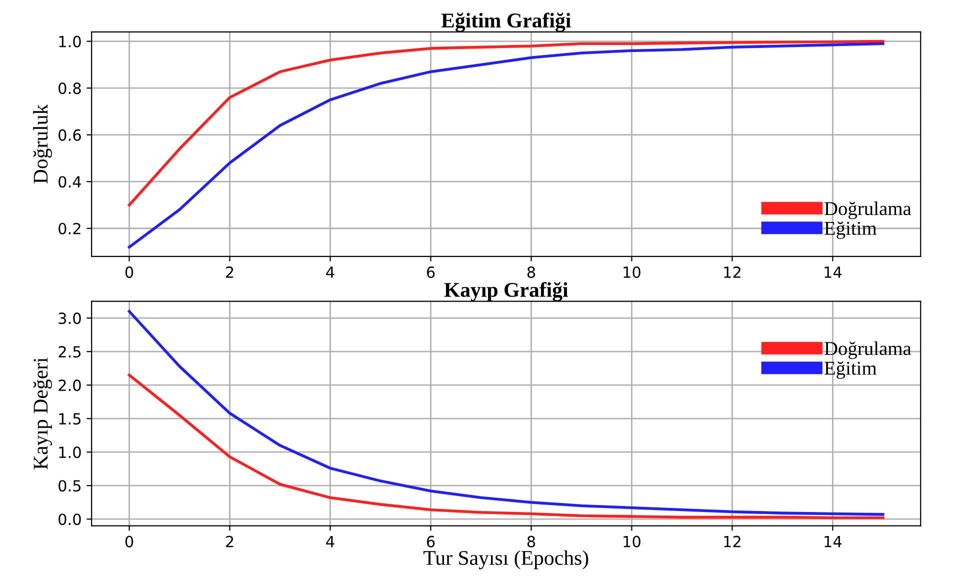 Image resolution: width=964 pixels, height=581 pixels. I want to click on x-axis-title: Tur Sayısı (Epochs), so click(506, 560).